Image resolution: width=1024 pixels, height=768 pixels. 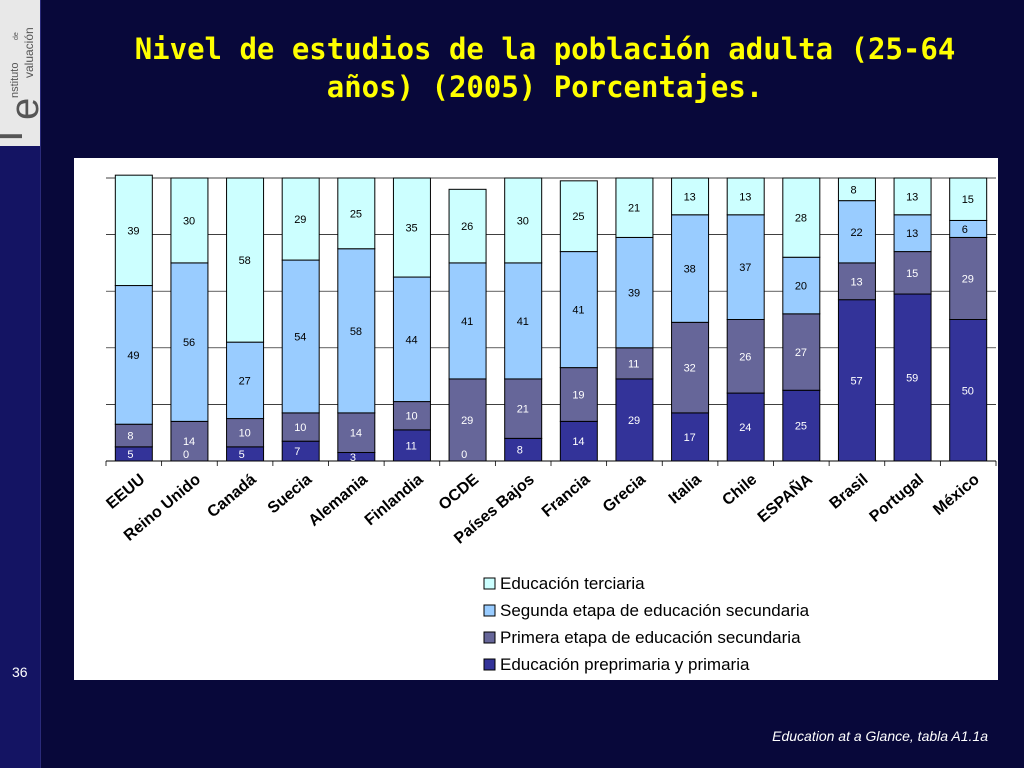 What do you see at coordinates (650, 637) in the screenshot?
I see `legend-label: Primera etapa de educación secundaria` at bounding box center [650, 637].